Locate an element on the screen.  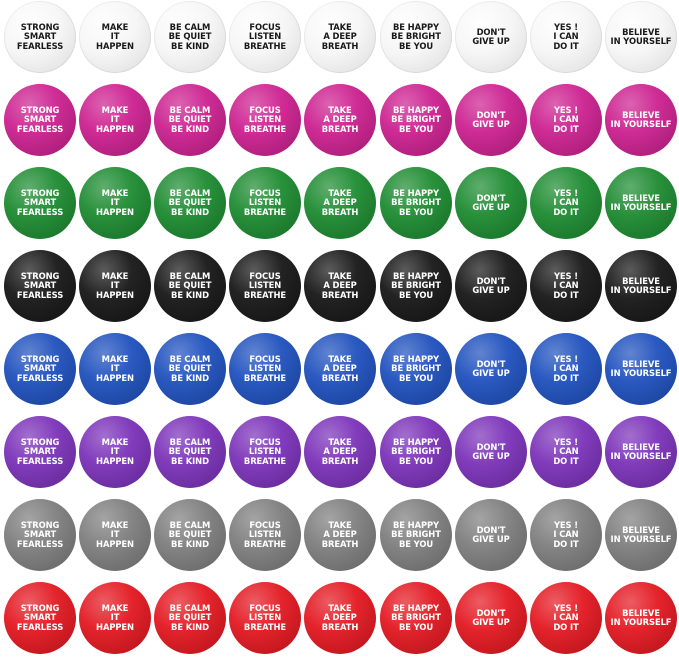
stress-ball-blue-2: MAKE IT HAPPEN is located at coordinates (115, 369).